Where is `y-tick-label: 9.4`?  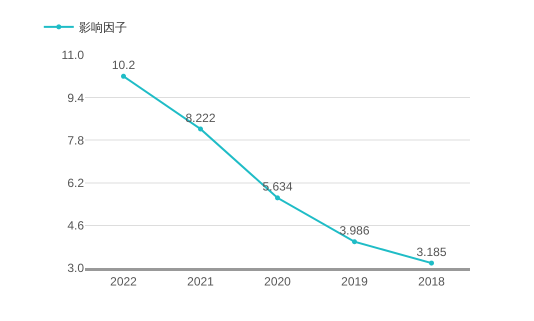
y-tick-label: 9.4 is located at coordinates (75, 97).